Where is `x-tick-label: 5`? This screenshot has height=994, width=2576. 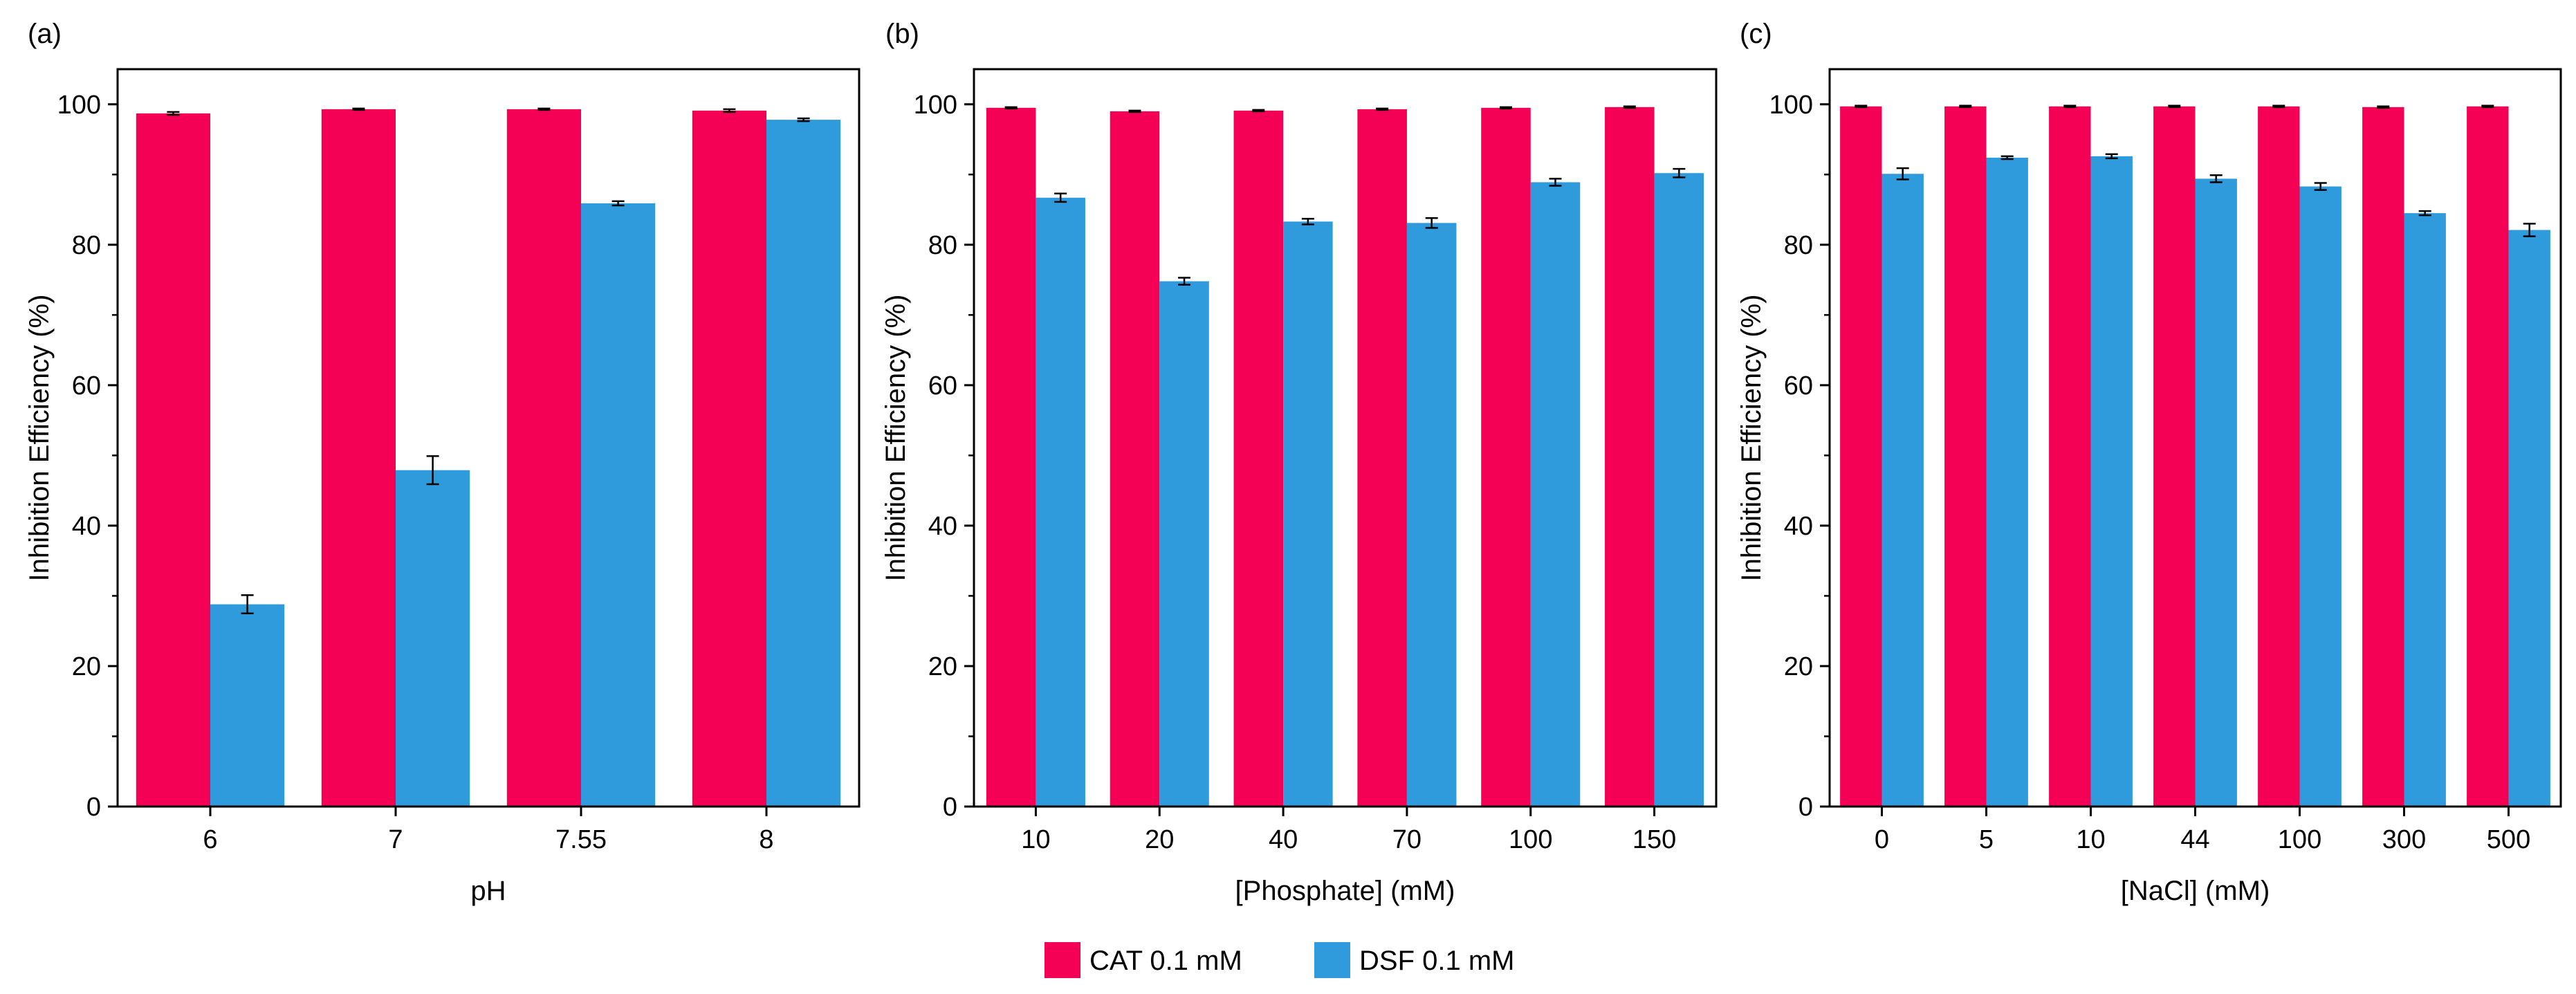 x-tick-label: 5 is located at coordinates (1986, 839).